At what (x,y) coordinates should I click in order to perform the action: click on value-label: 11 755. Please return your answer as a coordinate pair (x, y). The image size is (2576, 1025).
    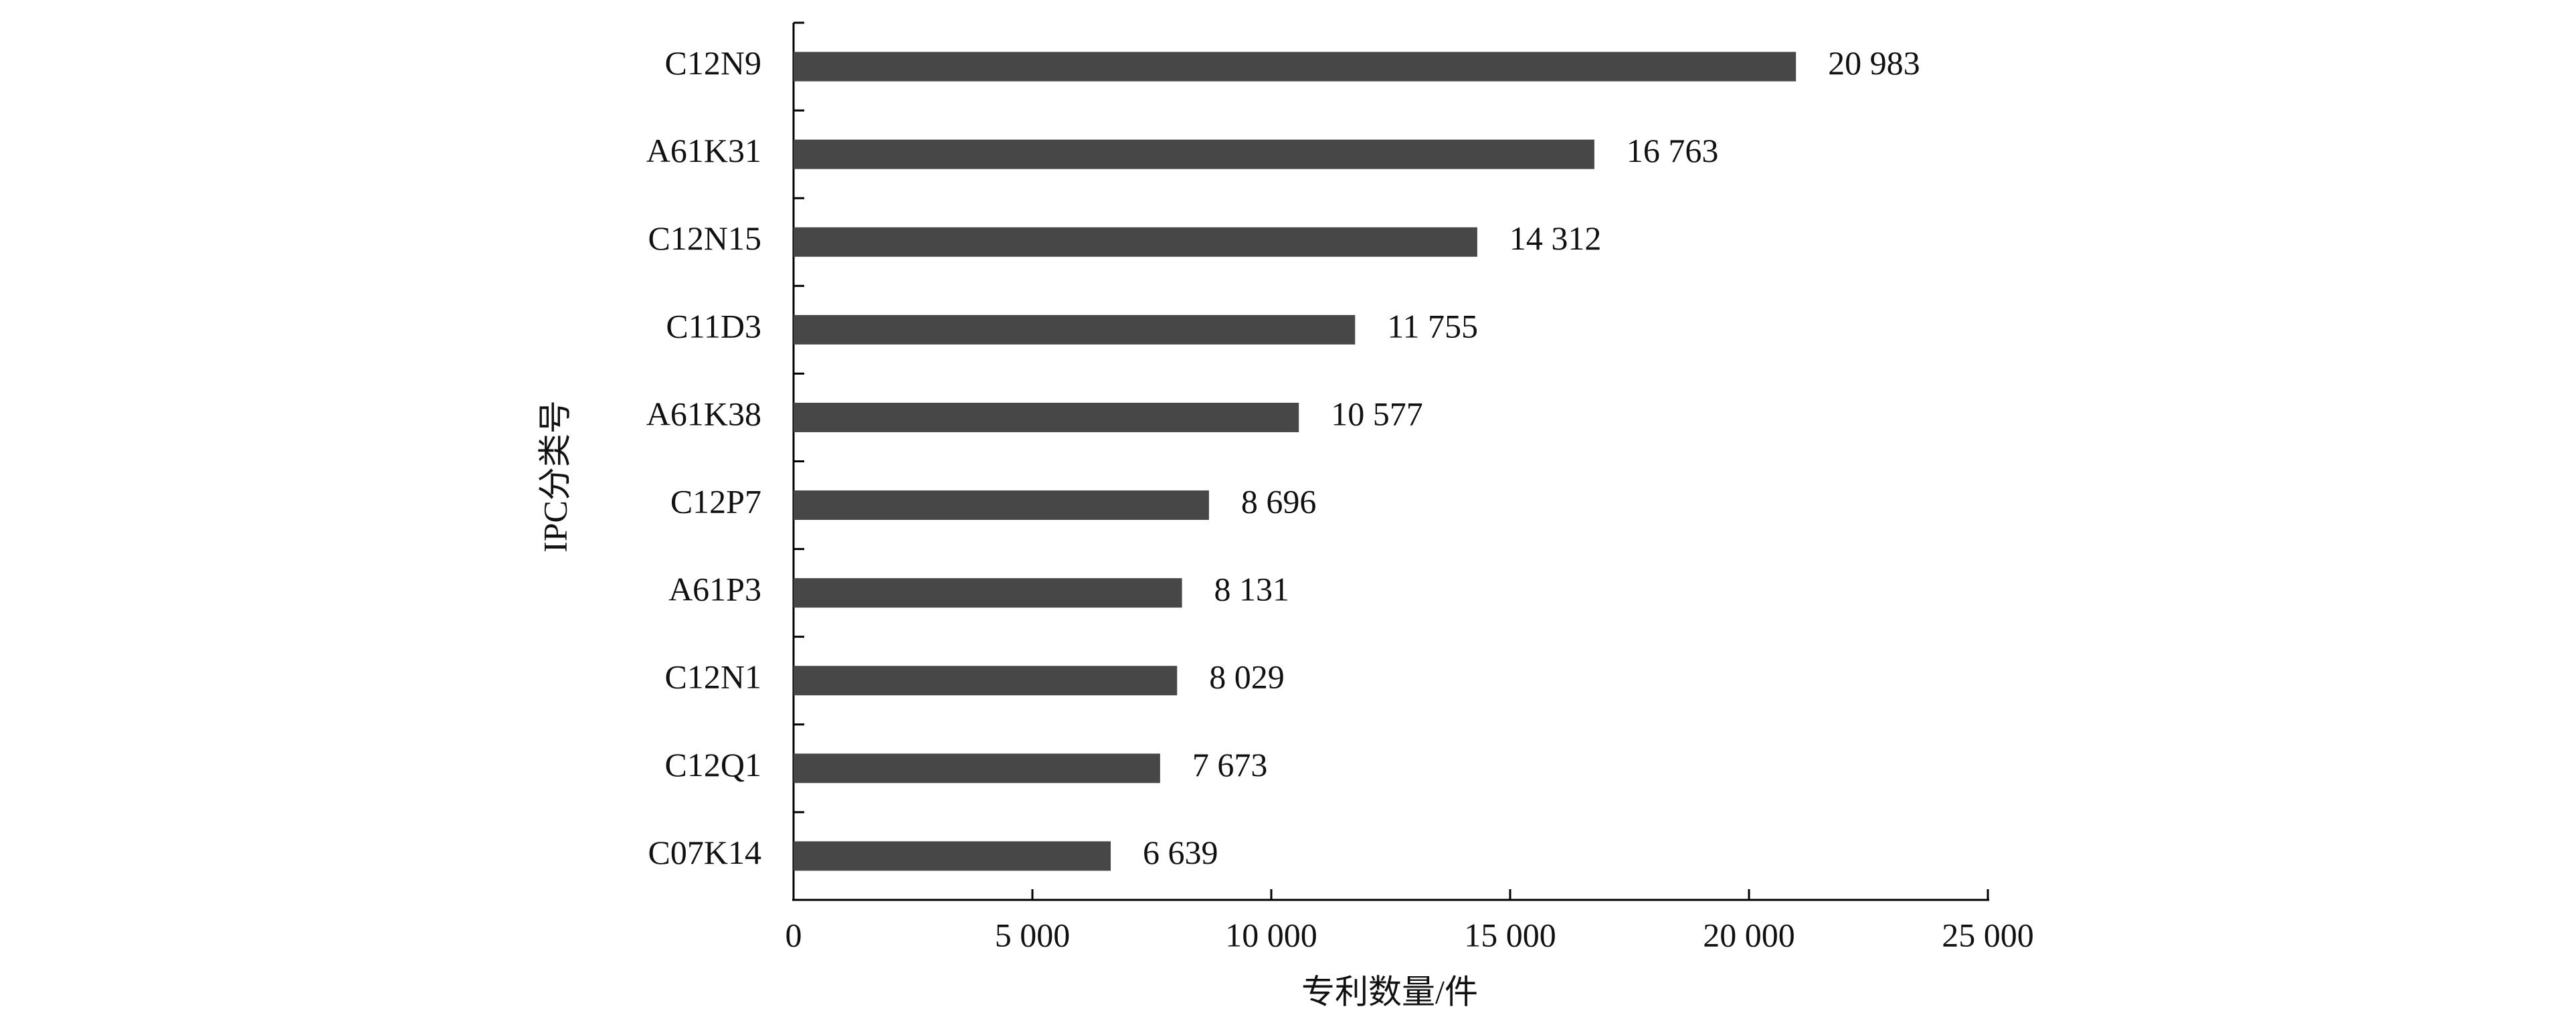
    Looking at the image, I should click on (1432, 326).